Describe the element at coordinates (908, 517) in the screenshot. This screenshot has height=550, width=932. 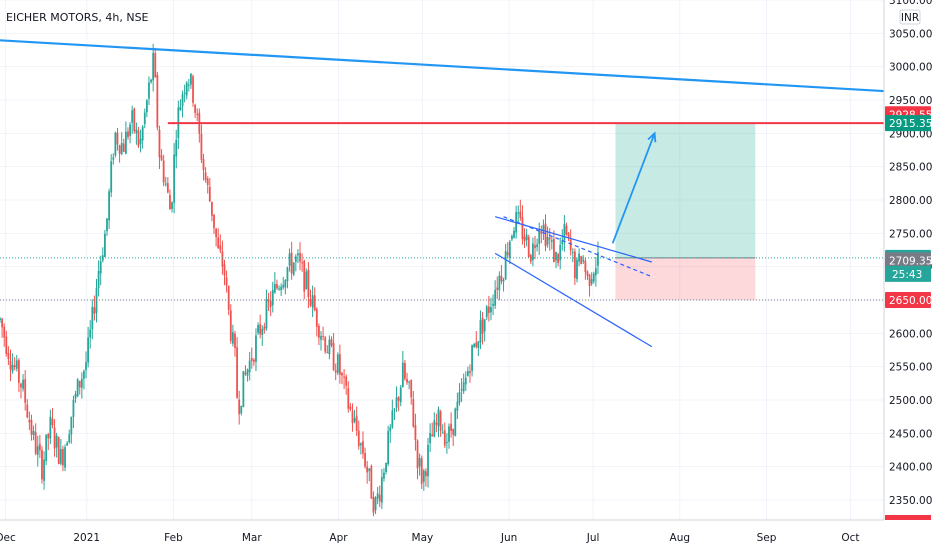
I see `bottom-marker` at that location.